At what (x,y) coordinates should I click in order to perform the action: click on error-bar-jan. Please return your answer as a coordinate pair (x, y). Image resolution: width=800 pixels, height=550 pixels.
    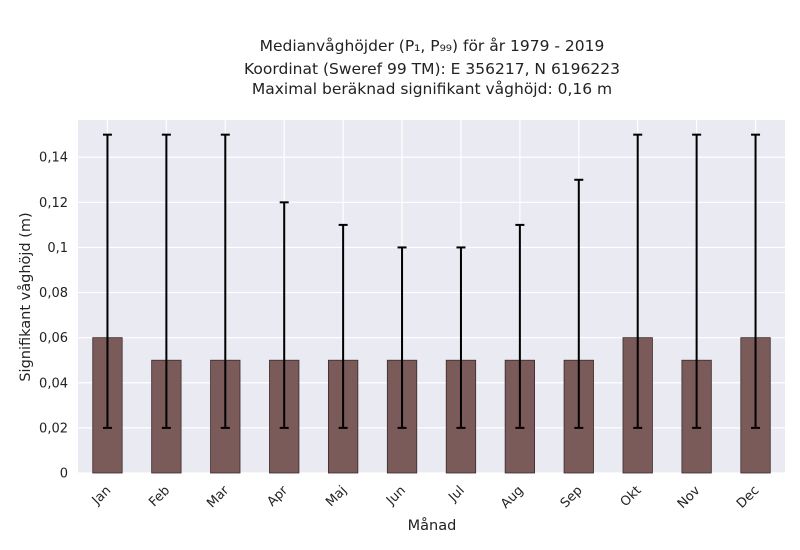
    Looking at the image, I should click on (107, 281).